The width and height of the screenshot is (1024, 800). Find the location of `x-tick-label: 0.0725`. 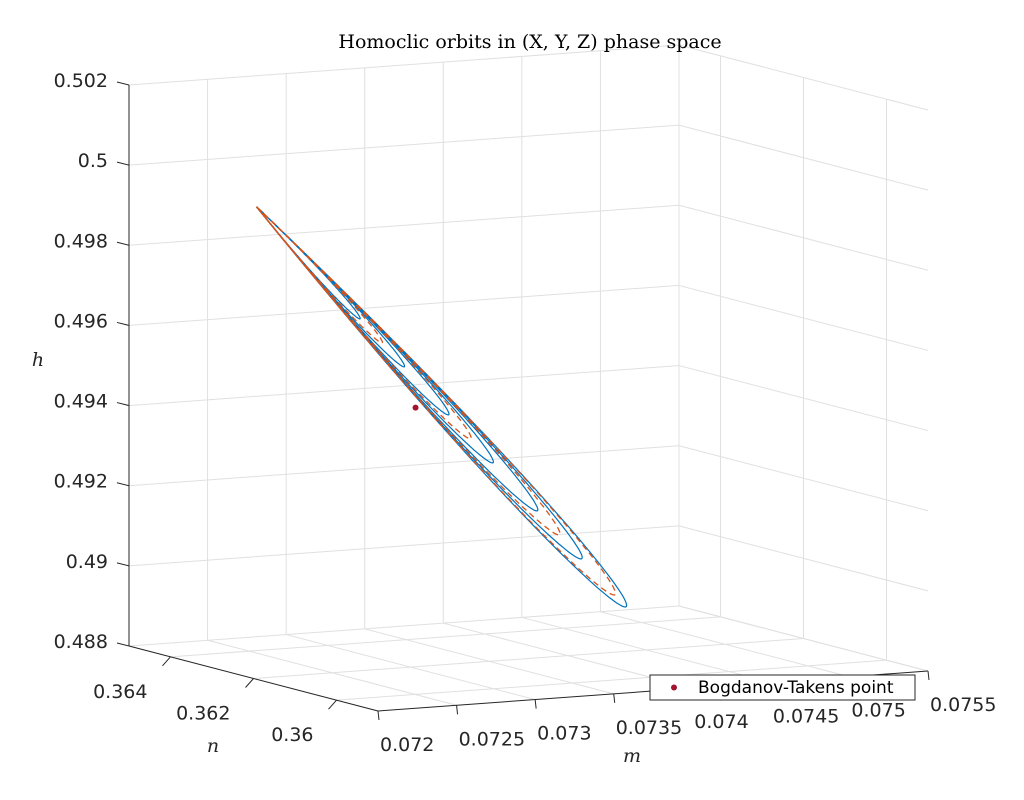

x-tick-label: 0.0725 is located at coordinates (492, 739).